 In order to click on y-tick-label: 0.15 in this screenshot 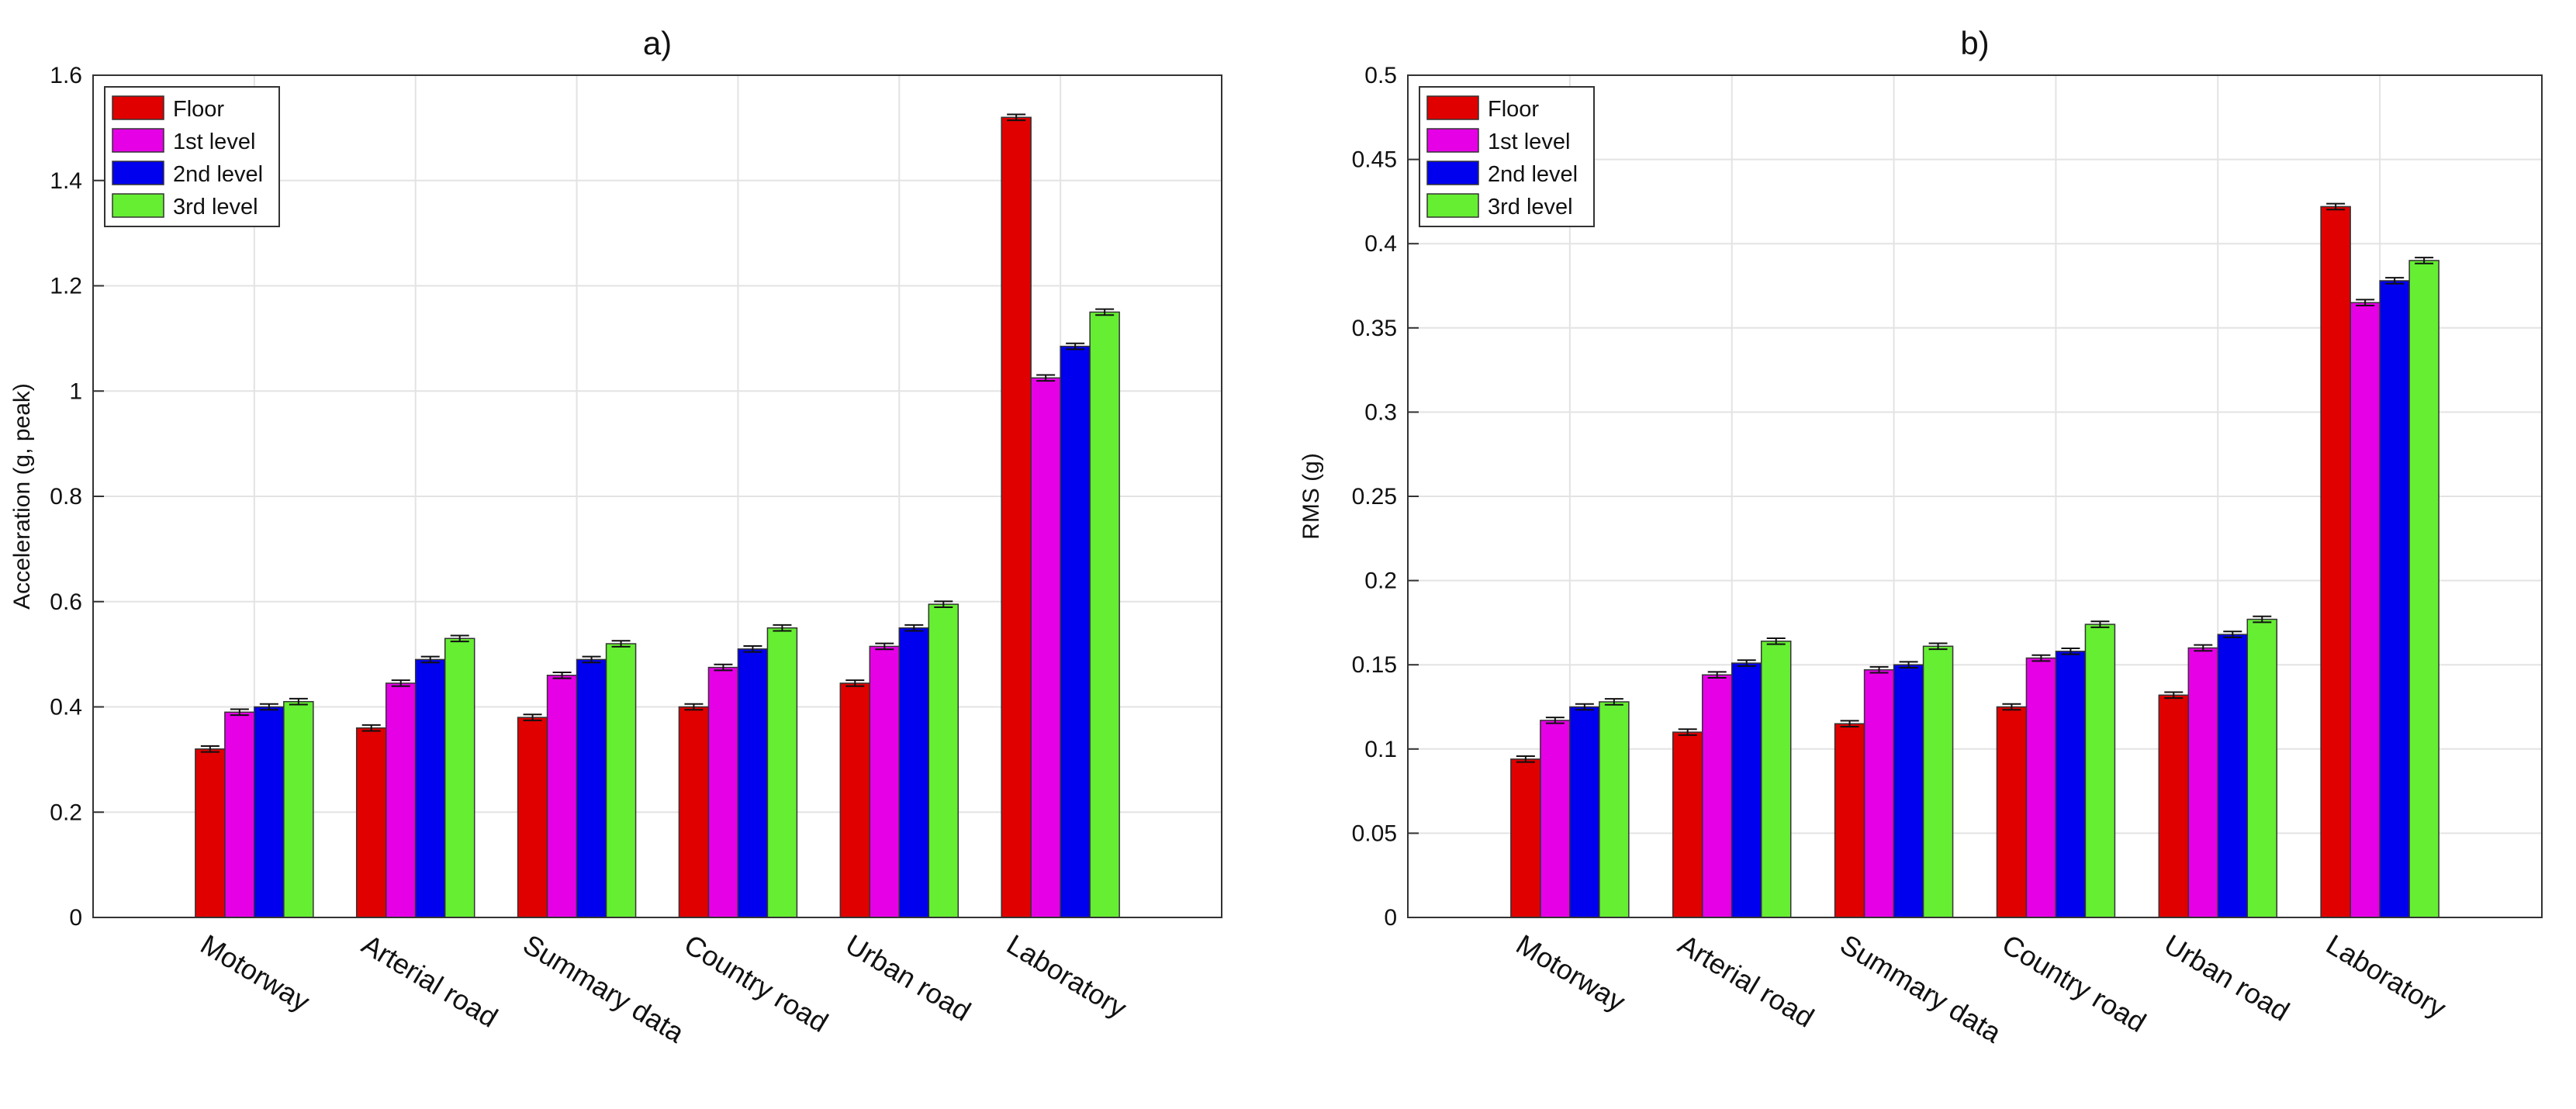, I will do `click(1374, 665)`.